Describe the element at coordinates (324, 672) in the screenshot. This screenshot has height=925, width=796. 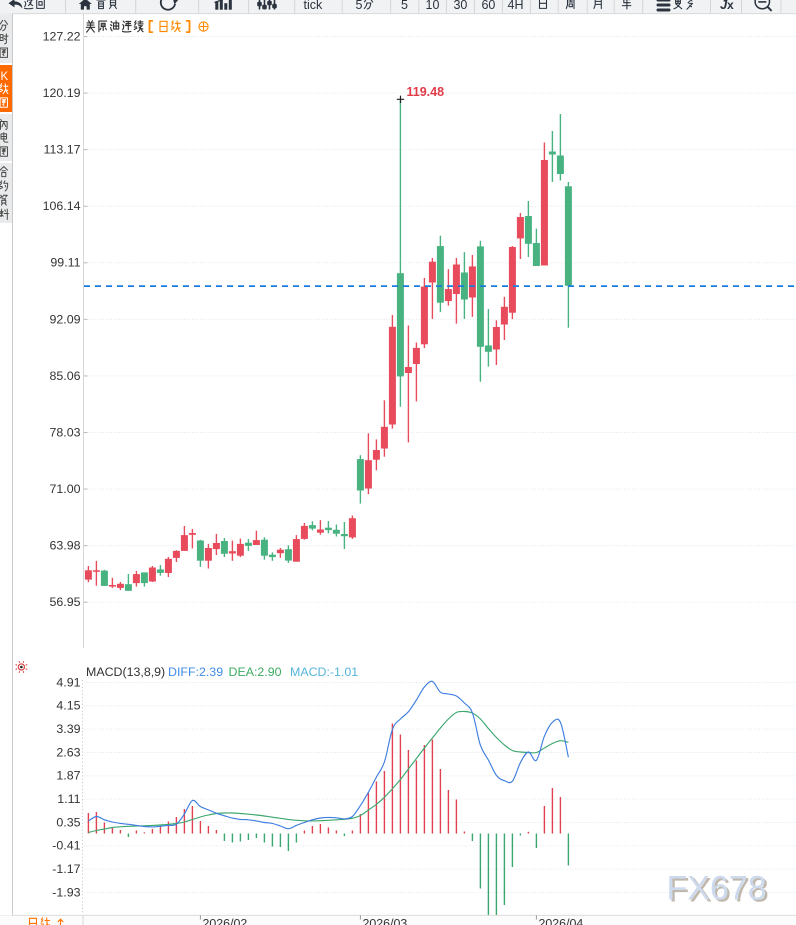
I see `svg-text: MACD:-1.01` at that location.